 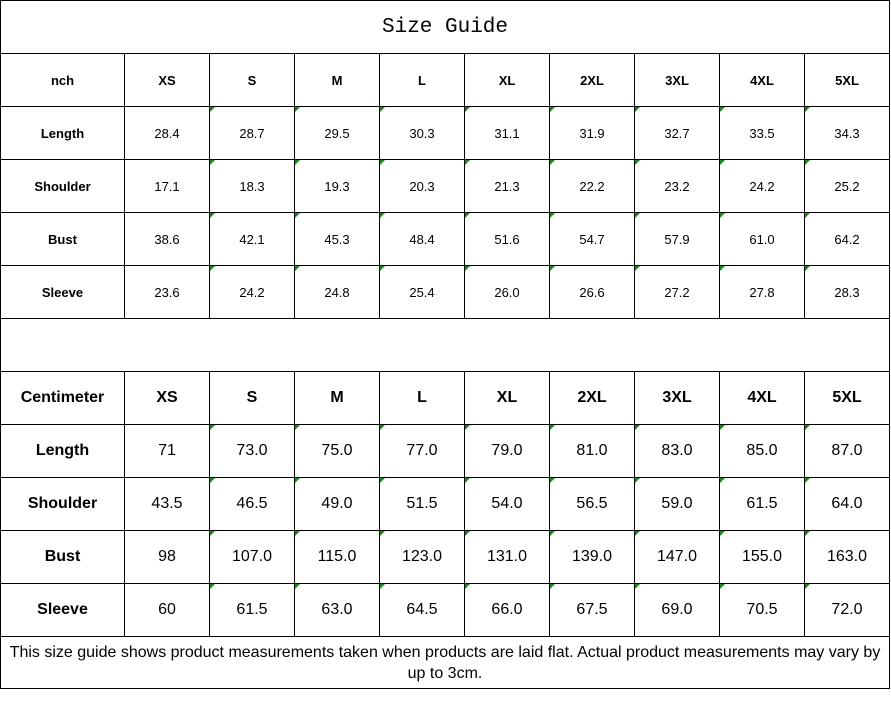 I want to click on measurement-value: 51.6, so click(x=507, y=239).